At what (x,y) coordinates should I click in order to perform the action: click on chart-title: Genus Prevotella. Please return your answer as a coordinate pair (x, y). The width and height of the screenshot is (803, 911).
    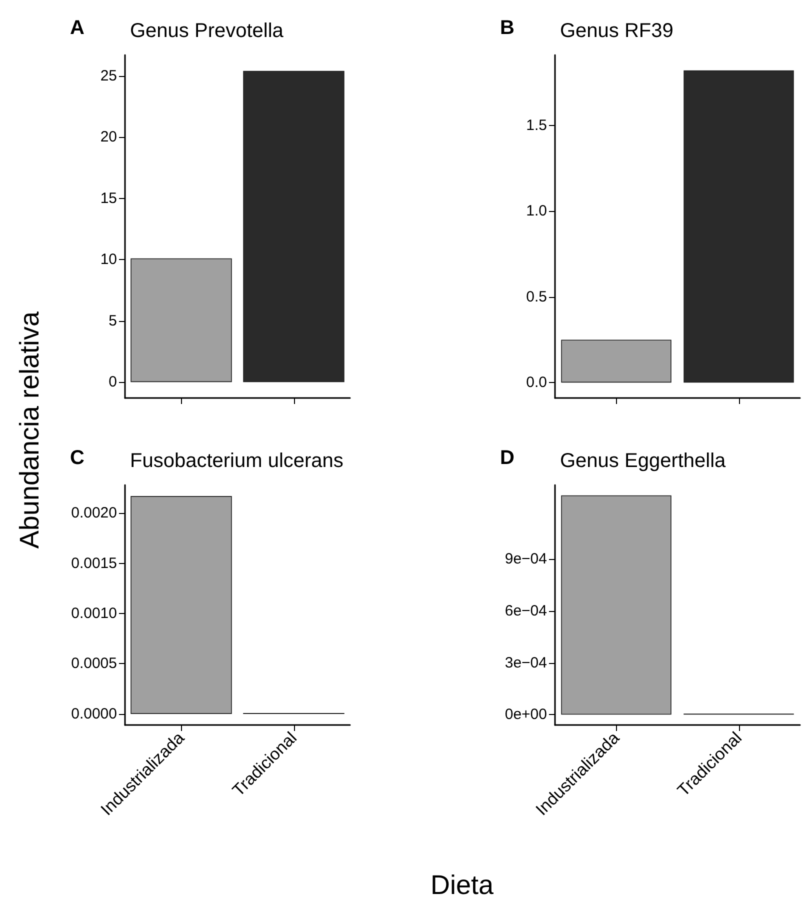
    Looking at the image, I should click on (207, 31).